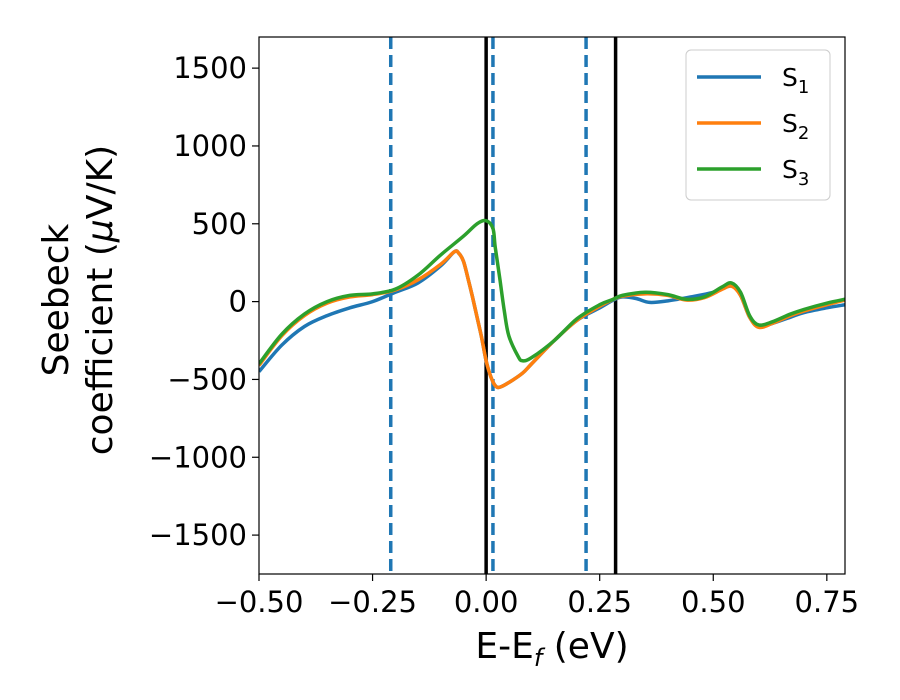 The width and height of the screenshot is (900, 700). I want to click on x-axis-title: E-Ef (eV), so click(551, 649).